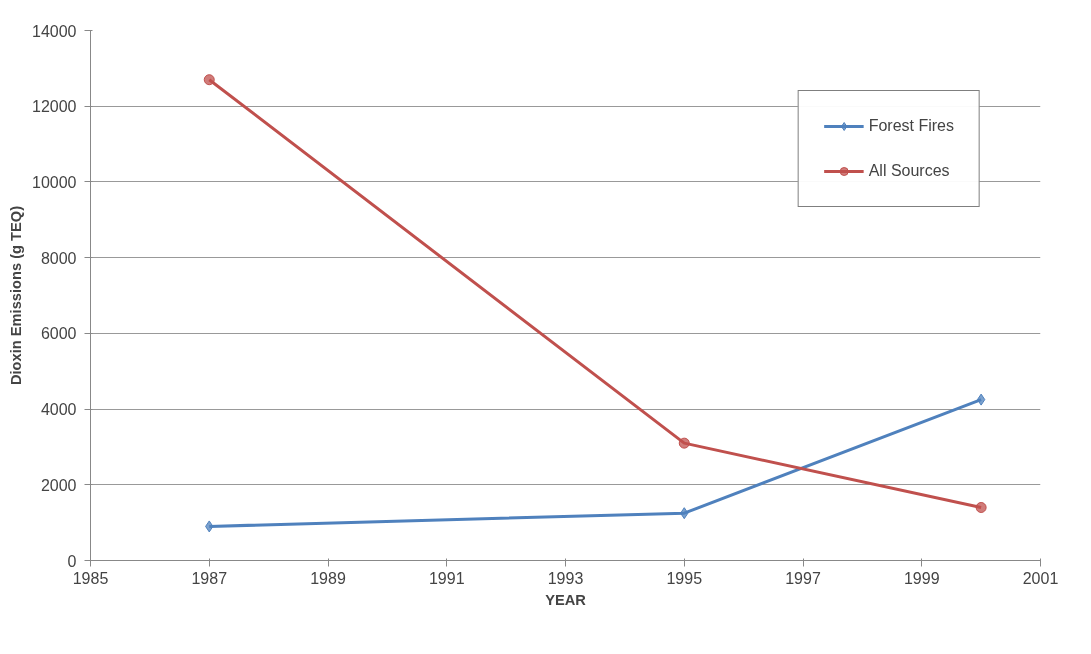  Describe the element at coordinates (58, 485) in the screenshot. I see `y-tick-label: 2000` at that location.